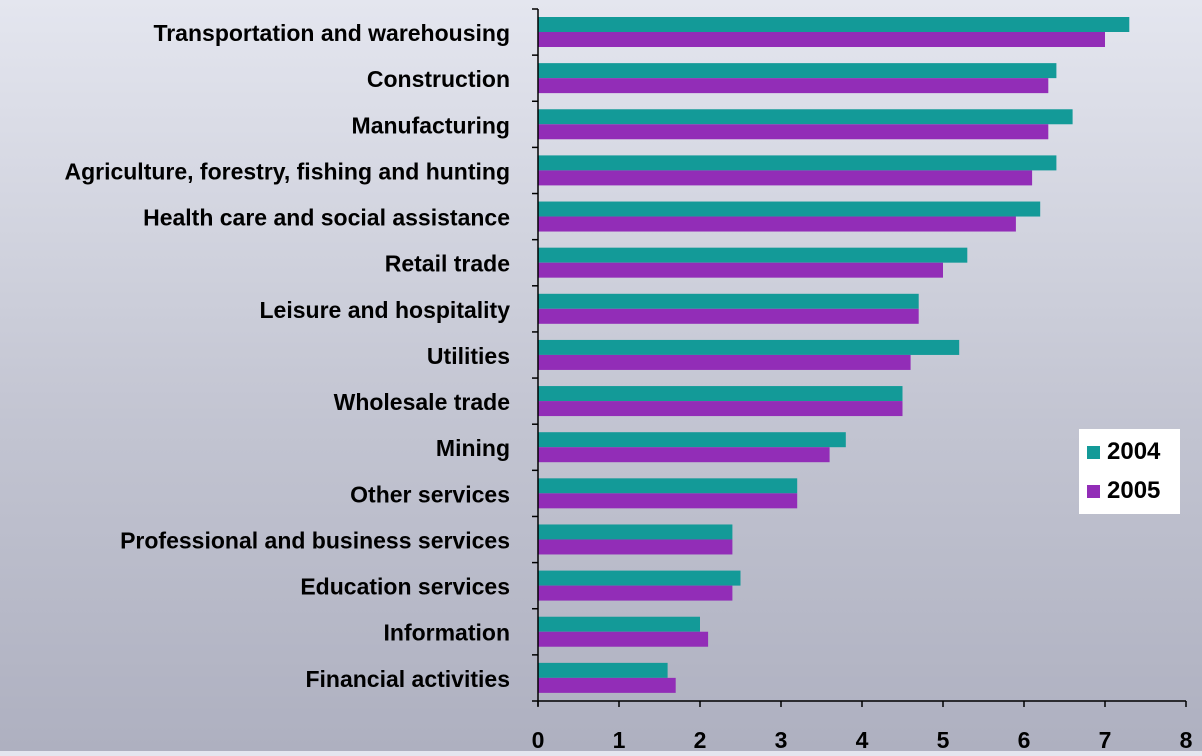 This screenshot has width=1202, height=756. What do you see at coordinates (407, 679) in the screenshot?
I see `category-label: Financial activities` at bounding box center [407, 679].